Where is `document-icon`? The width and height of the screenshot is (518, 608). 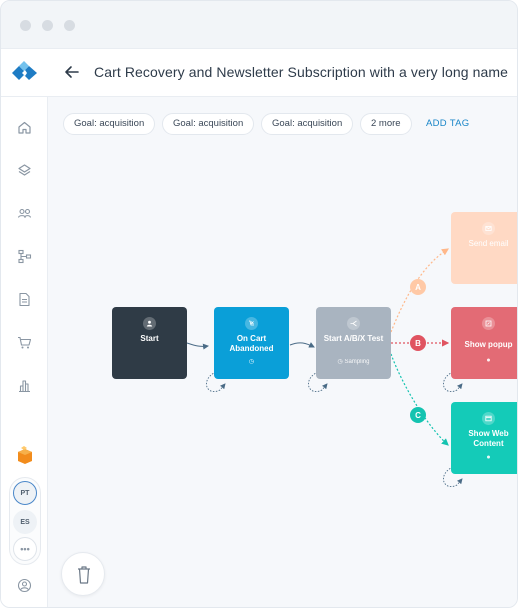 document-icon is located at coordinates (24, 299).